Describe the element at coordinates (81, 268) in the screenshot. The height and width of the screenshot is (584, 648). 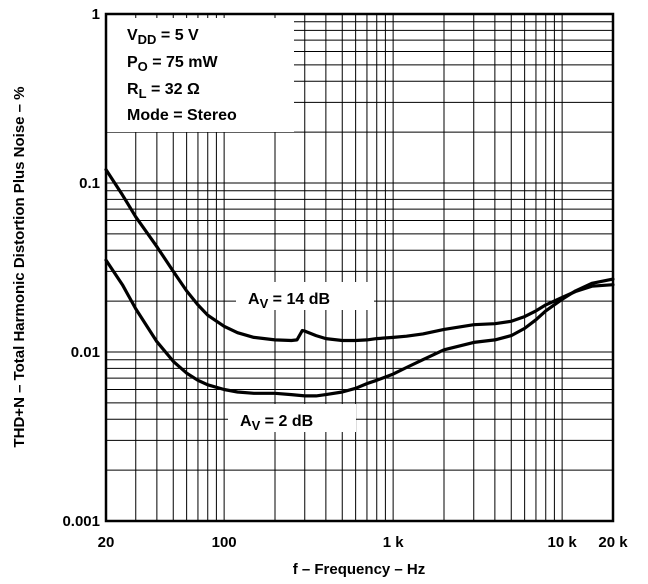
I see `y-tick-labels: 1 0.1 0.01 0.001` at that location.